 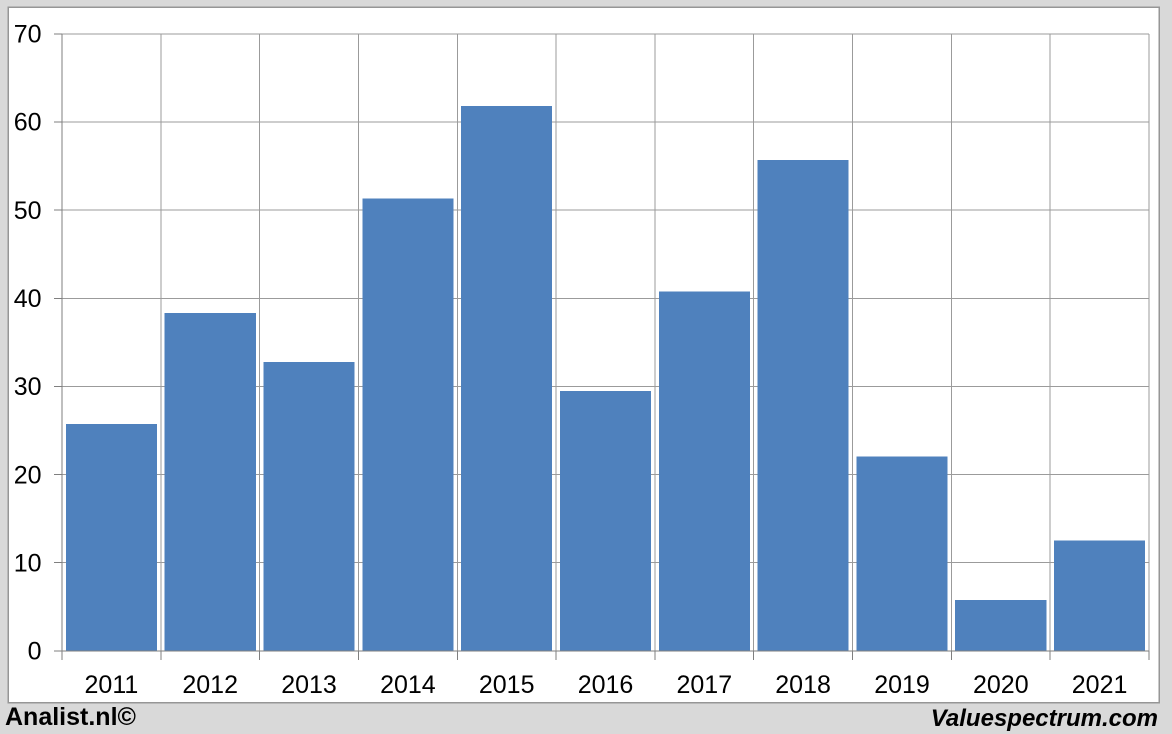 I want to click on svg-text: 60, so click(x=28, y=123).